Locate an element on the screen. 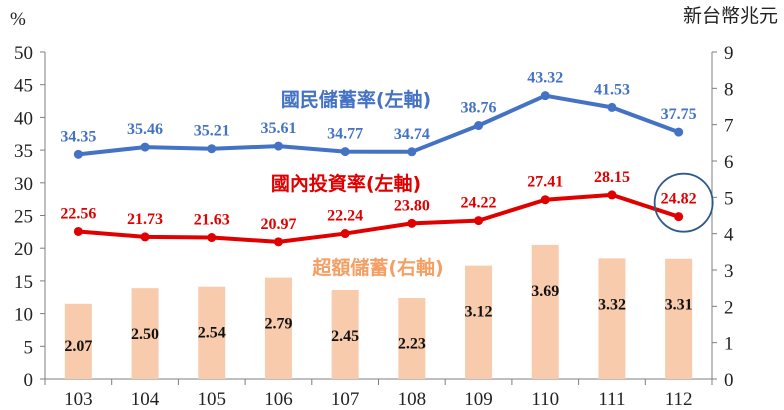  x-tick-label: 107 is located at coordinates (345, 399).